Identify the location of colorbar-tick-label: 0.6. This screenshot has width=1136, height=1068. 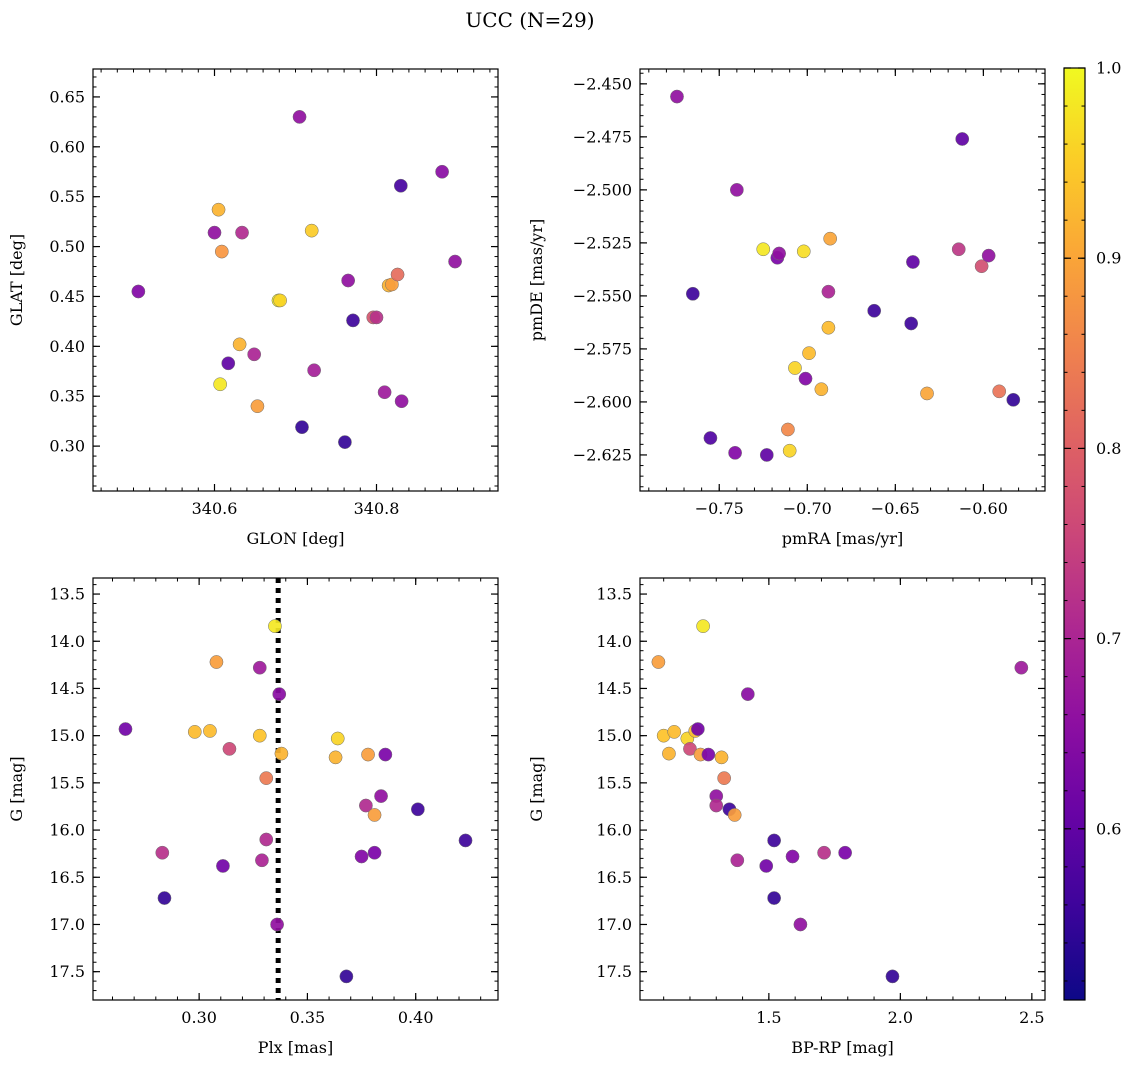
(1108, 828).